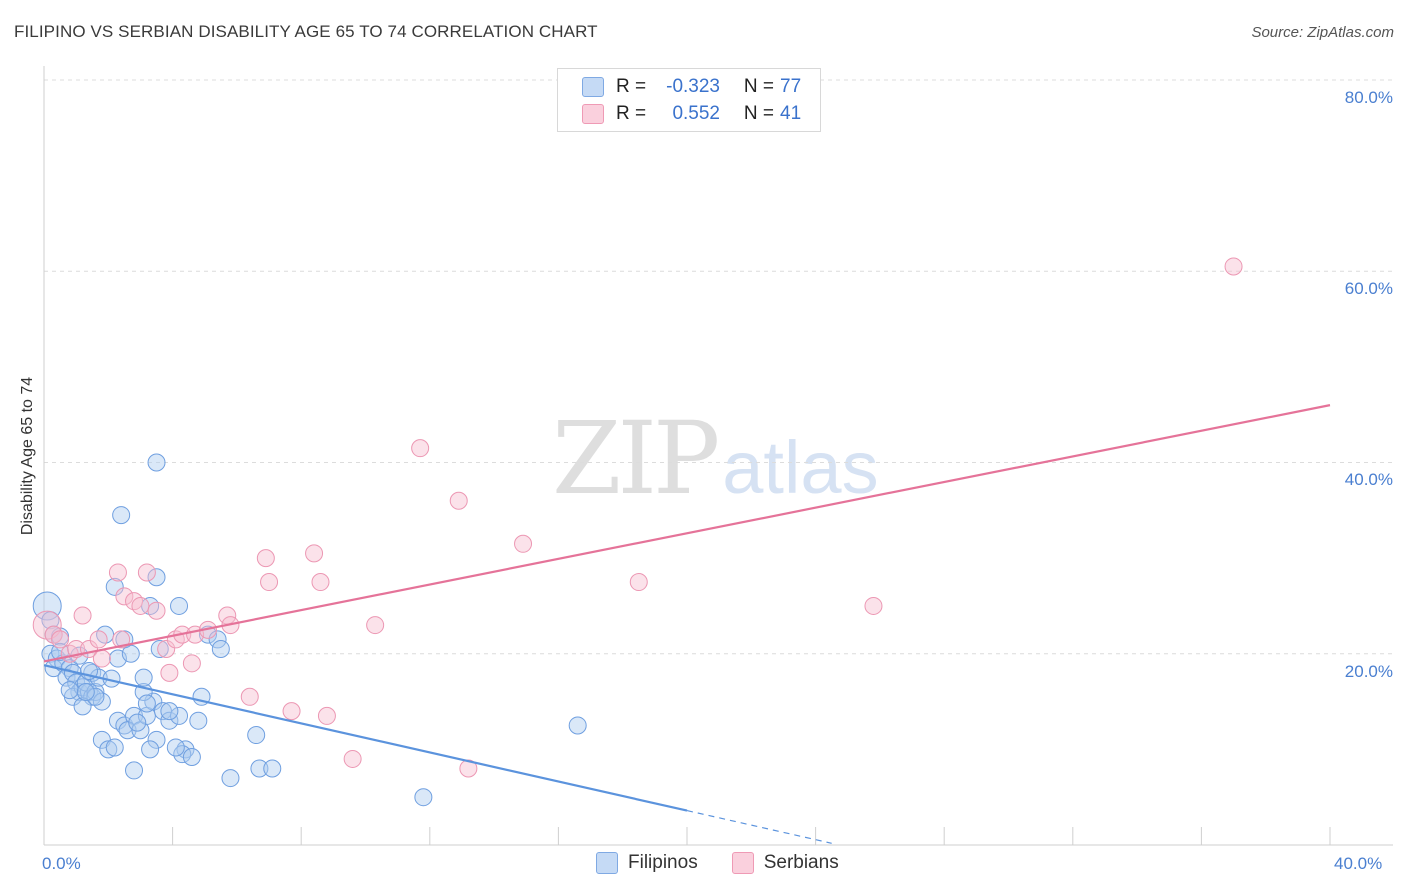  What do you see at coordinates (1369, 479) in the screenshot?
I see `y-tick-label: 40.0%` at bounding box center [1369, 479].